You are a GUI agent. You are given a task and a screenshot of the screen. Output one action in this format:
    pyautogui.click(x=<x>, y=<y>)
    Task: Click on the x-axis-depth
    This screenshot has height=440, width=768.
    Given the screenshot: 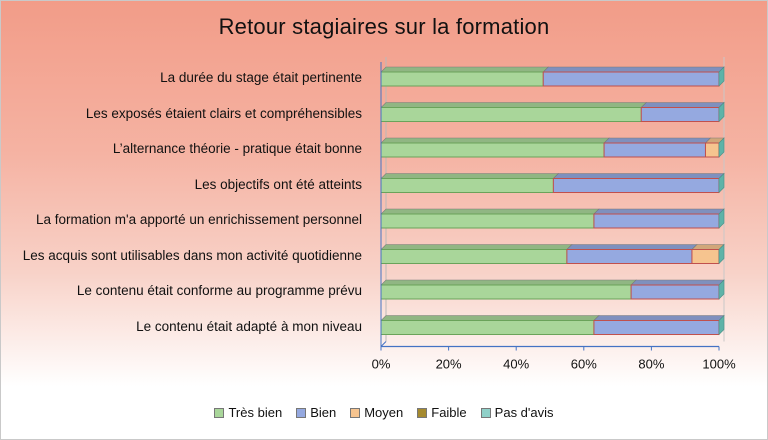 What is the action you would take?
    pyautogui.click(x=383, y=344)
    